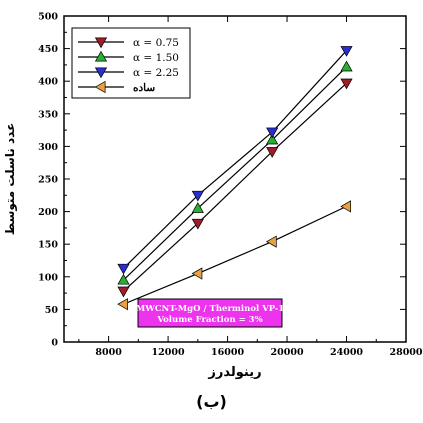 The width and height of the screenshot is (423, 423). What do you see at coordinates (108, 352) in the screenshot?
I see `x-tick-label: 8000` at bounding box center [108, 352].